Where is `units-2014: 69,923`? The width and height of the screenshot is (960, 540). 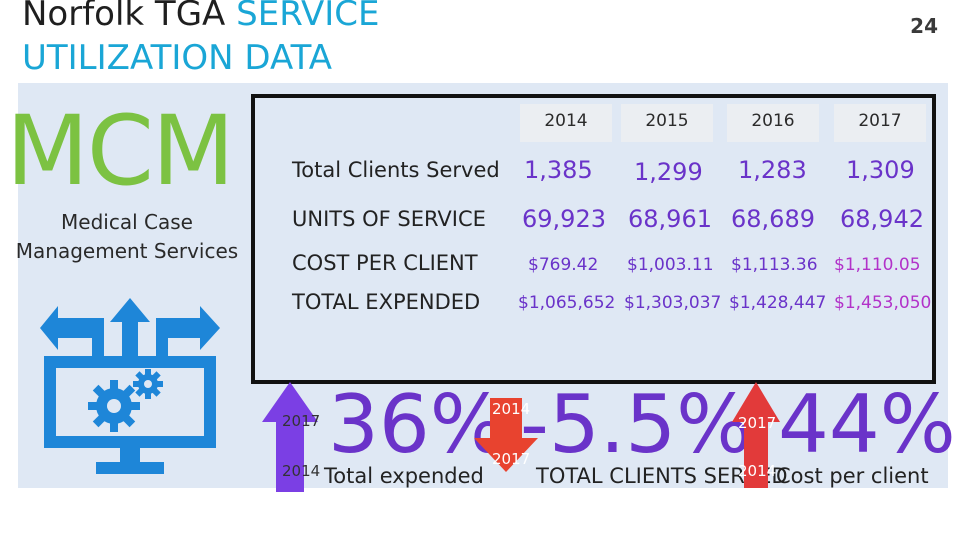 units-2014: 69,923 is located at coordinates (564, 219).